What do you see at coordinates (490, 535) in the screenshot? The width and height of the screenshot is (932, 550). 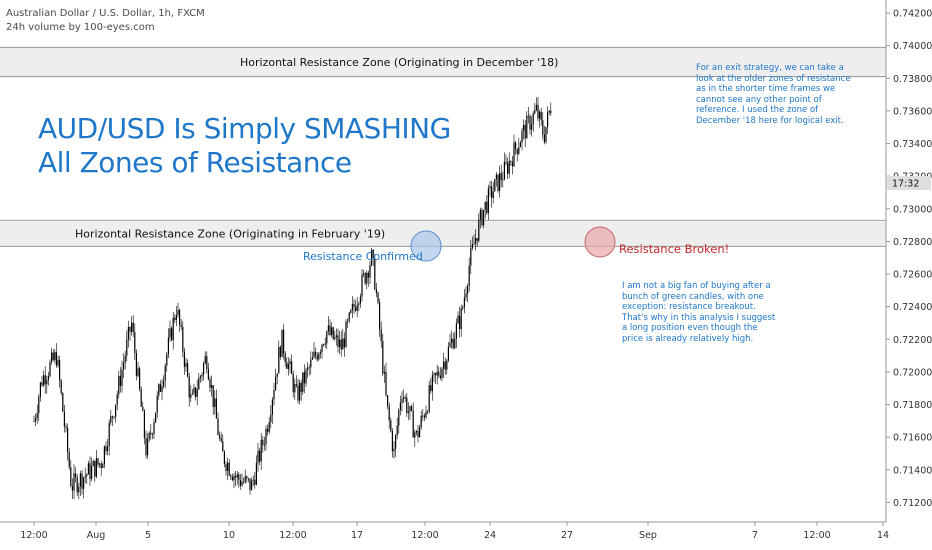 I see `x-tick-label: 24` at bounding box center [490, 535].